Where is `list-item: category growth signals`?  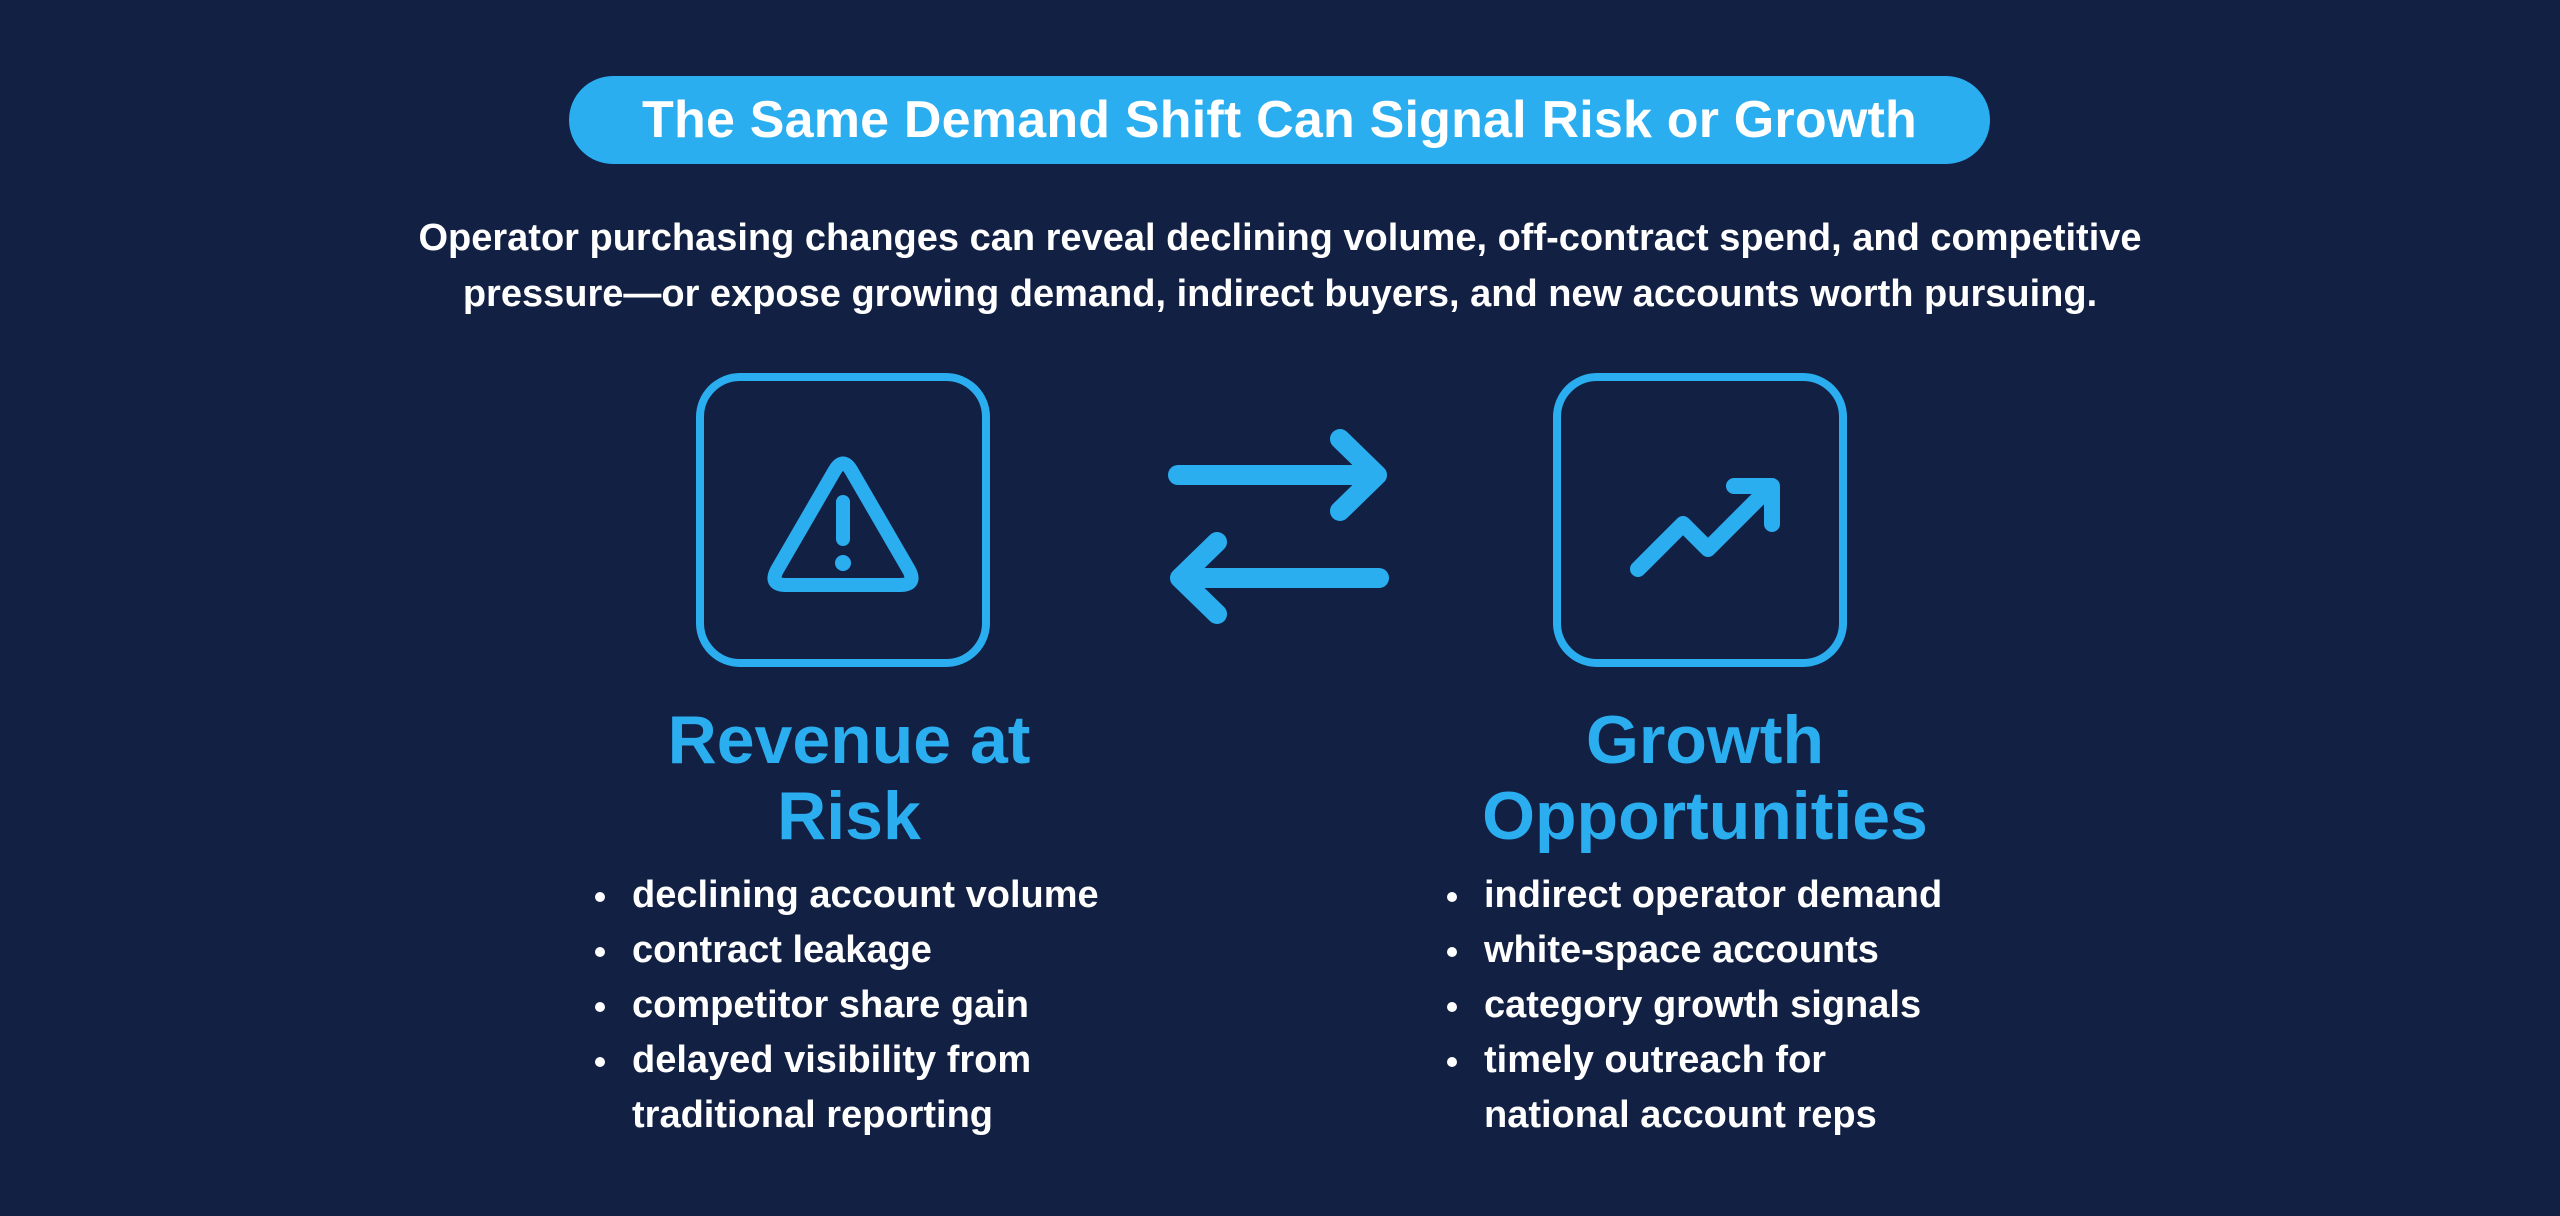 list-item: category growth signals is located at coordinates (1692, 1005).